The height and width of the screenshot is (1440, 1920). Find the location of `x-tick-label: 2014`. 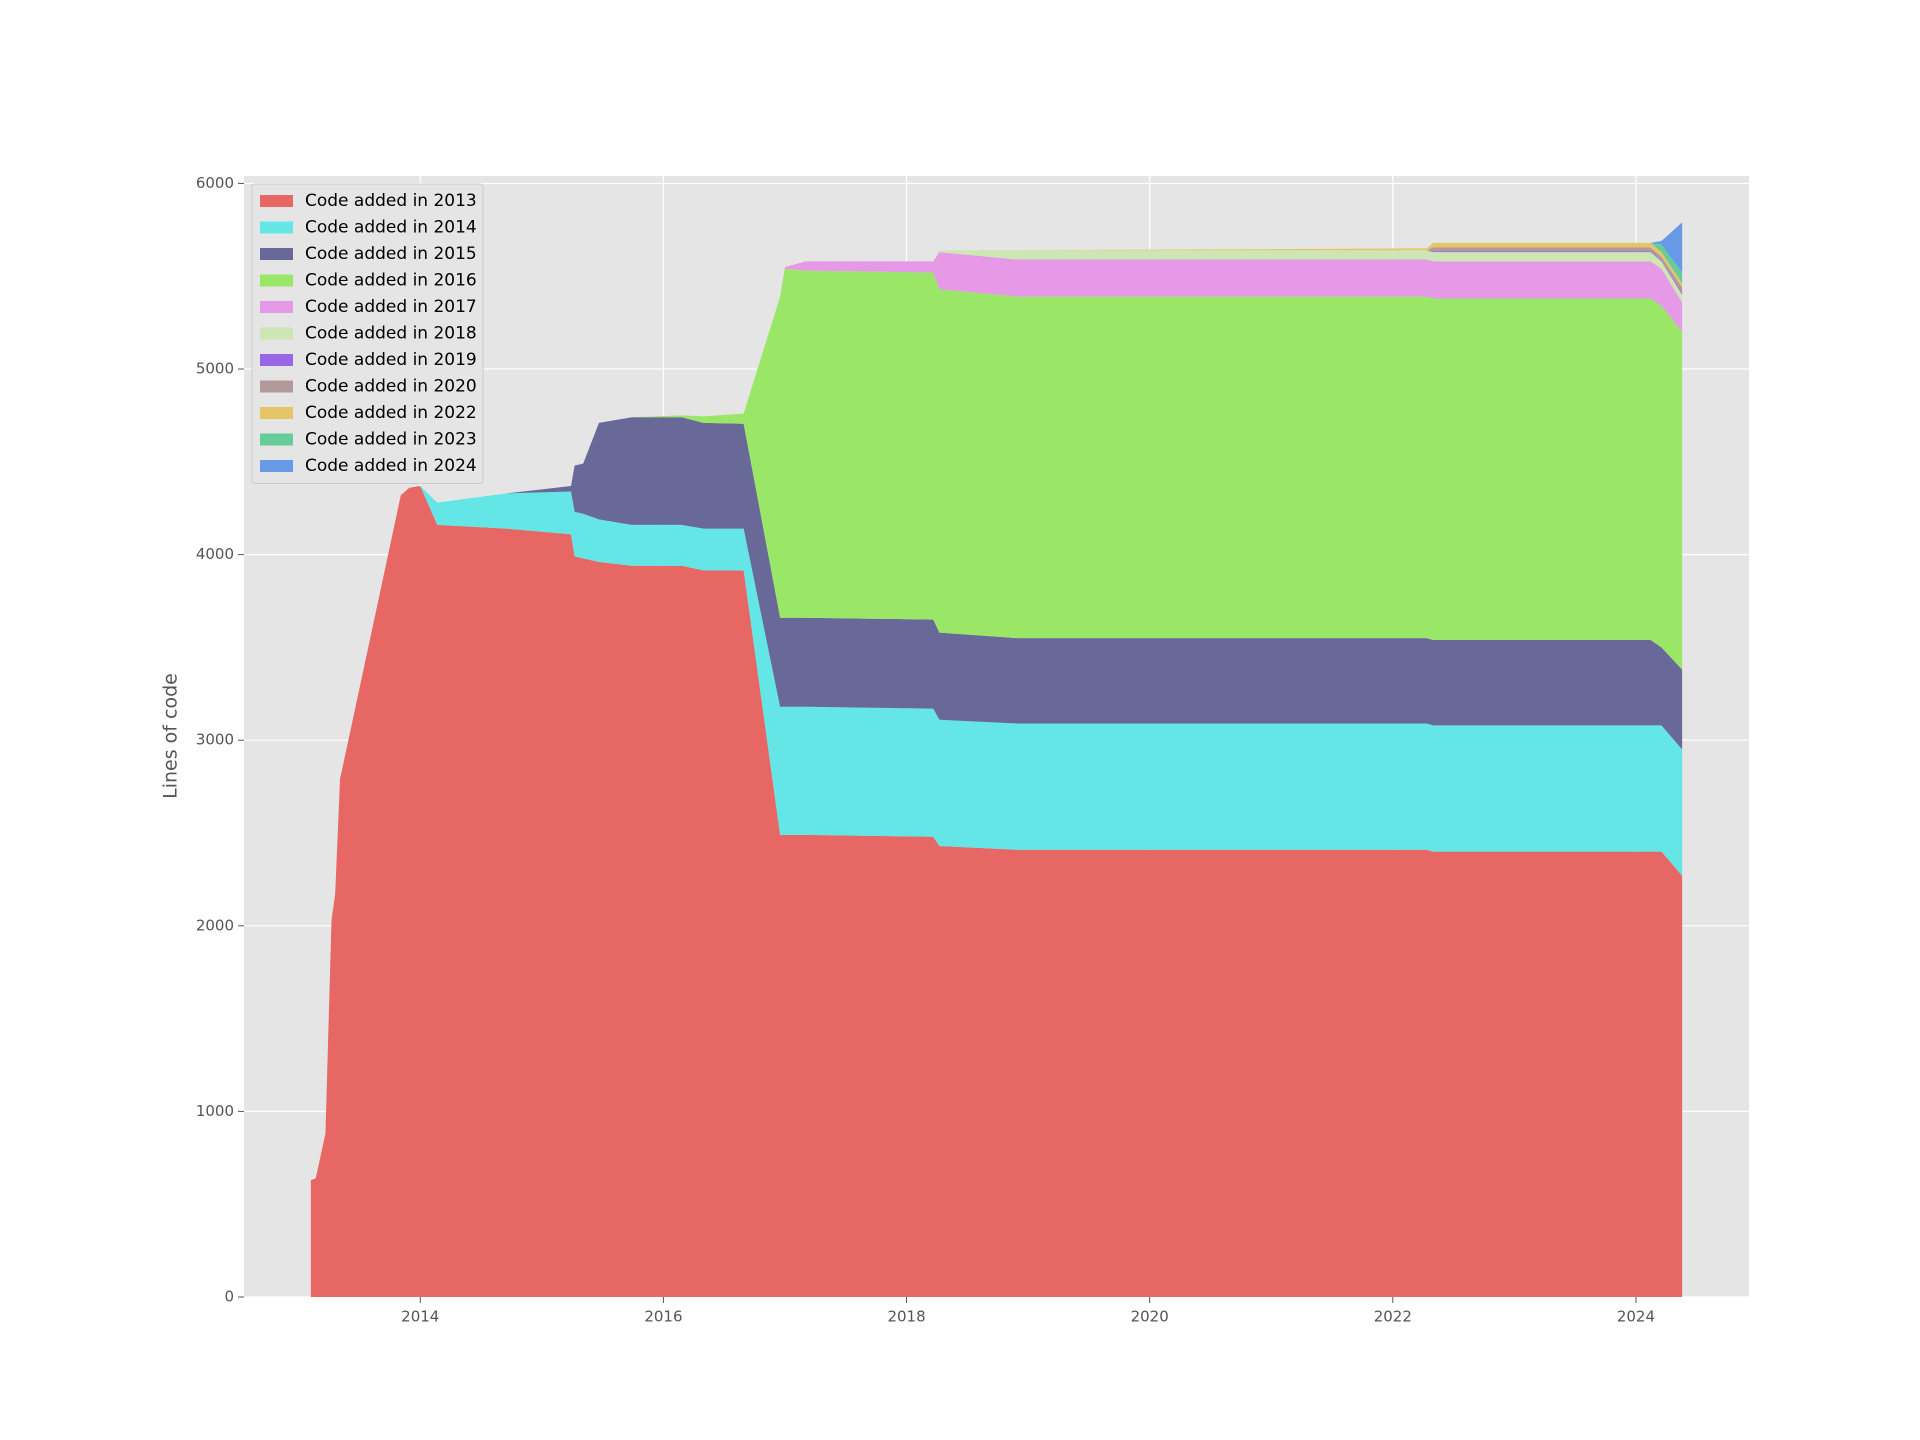

x-tick-label: 2014 is located at coordinates (420, 1317).